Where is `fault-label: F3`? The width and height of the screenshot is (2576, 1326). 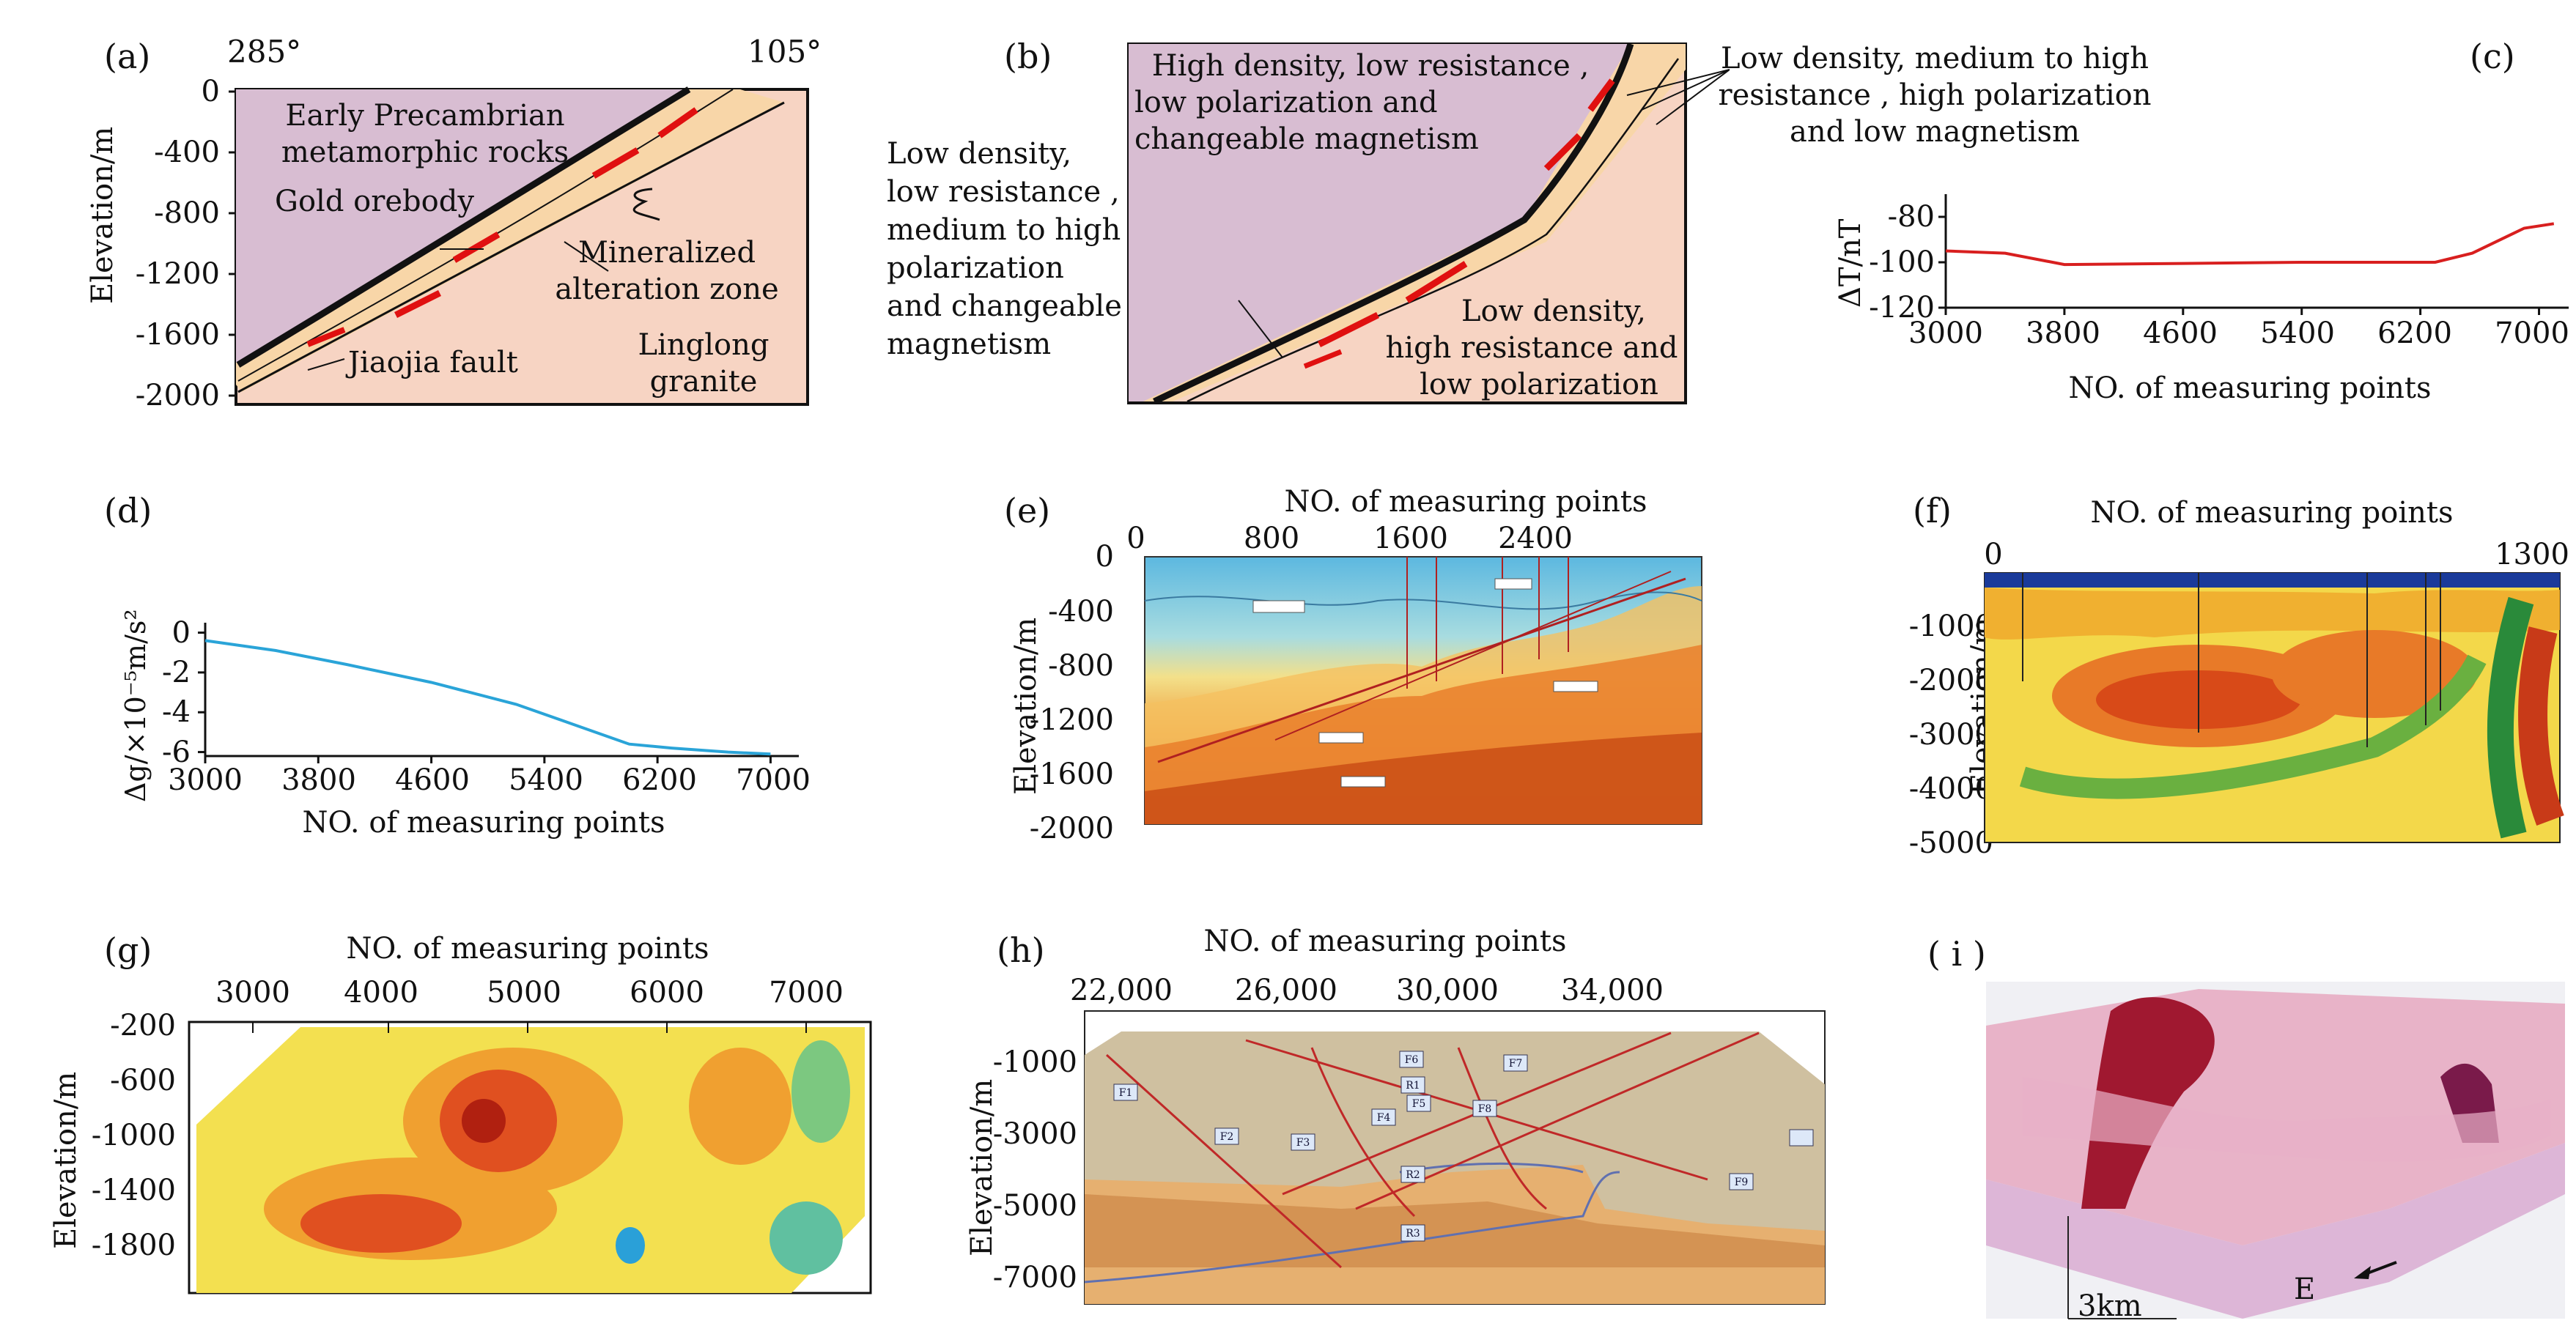 fault-label: F3 is located at coordinates (1303, 1143).